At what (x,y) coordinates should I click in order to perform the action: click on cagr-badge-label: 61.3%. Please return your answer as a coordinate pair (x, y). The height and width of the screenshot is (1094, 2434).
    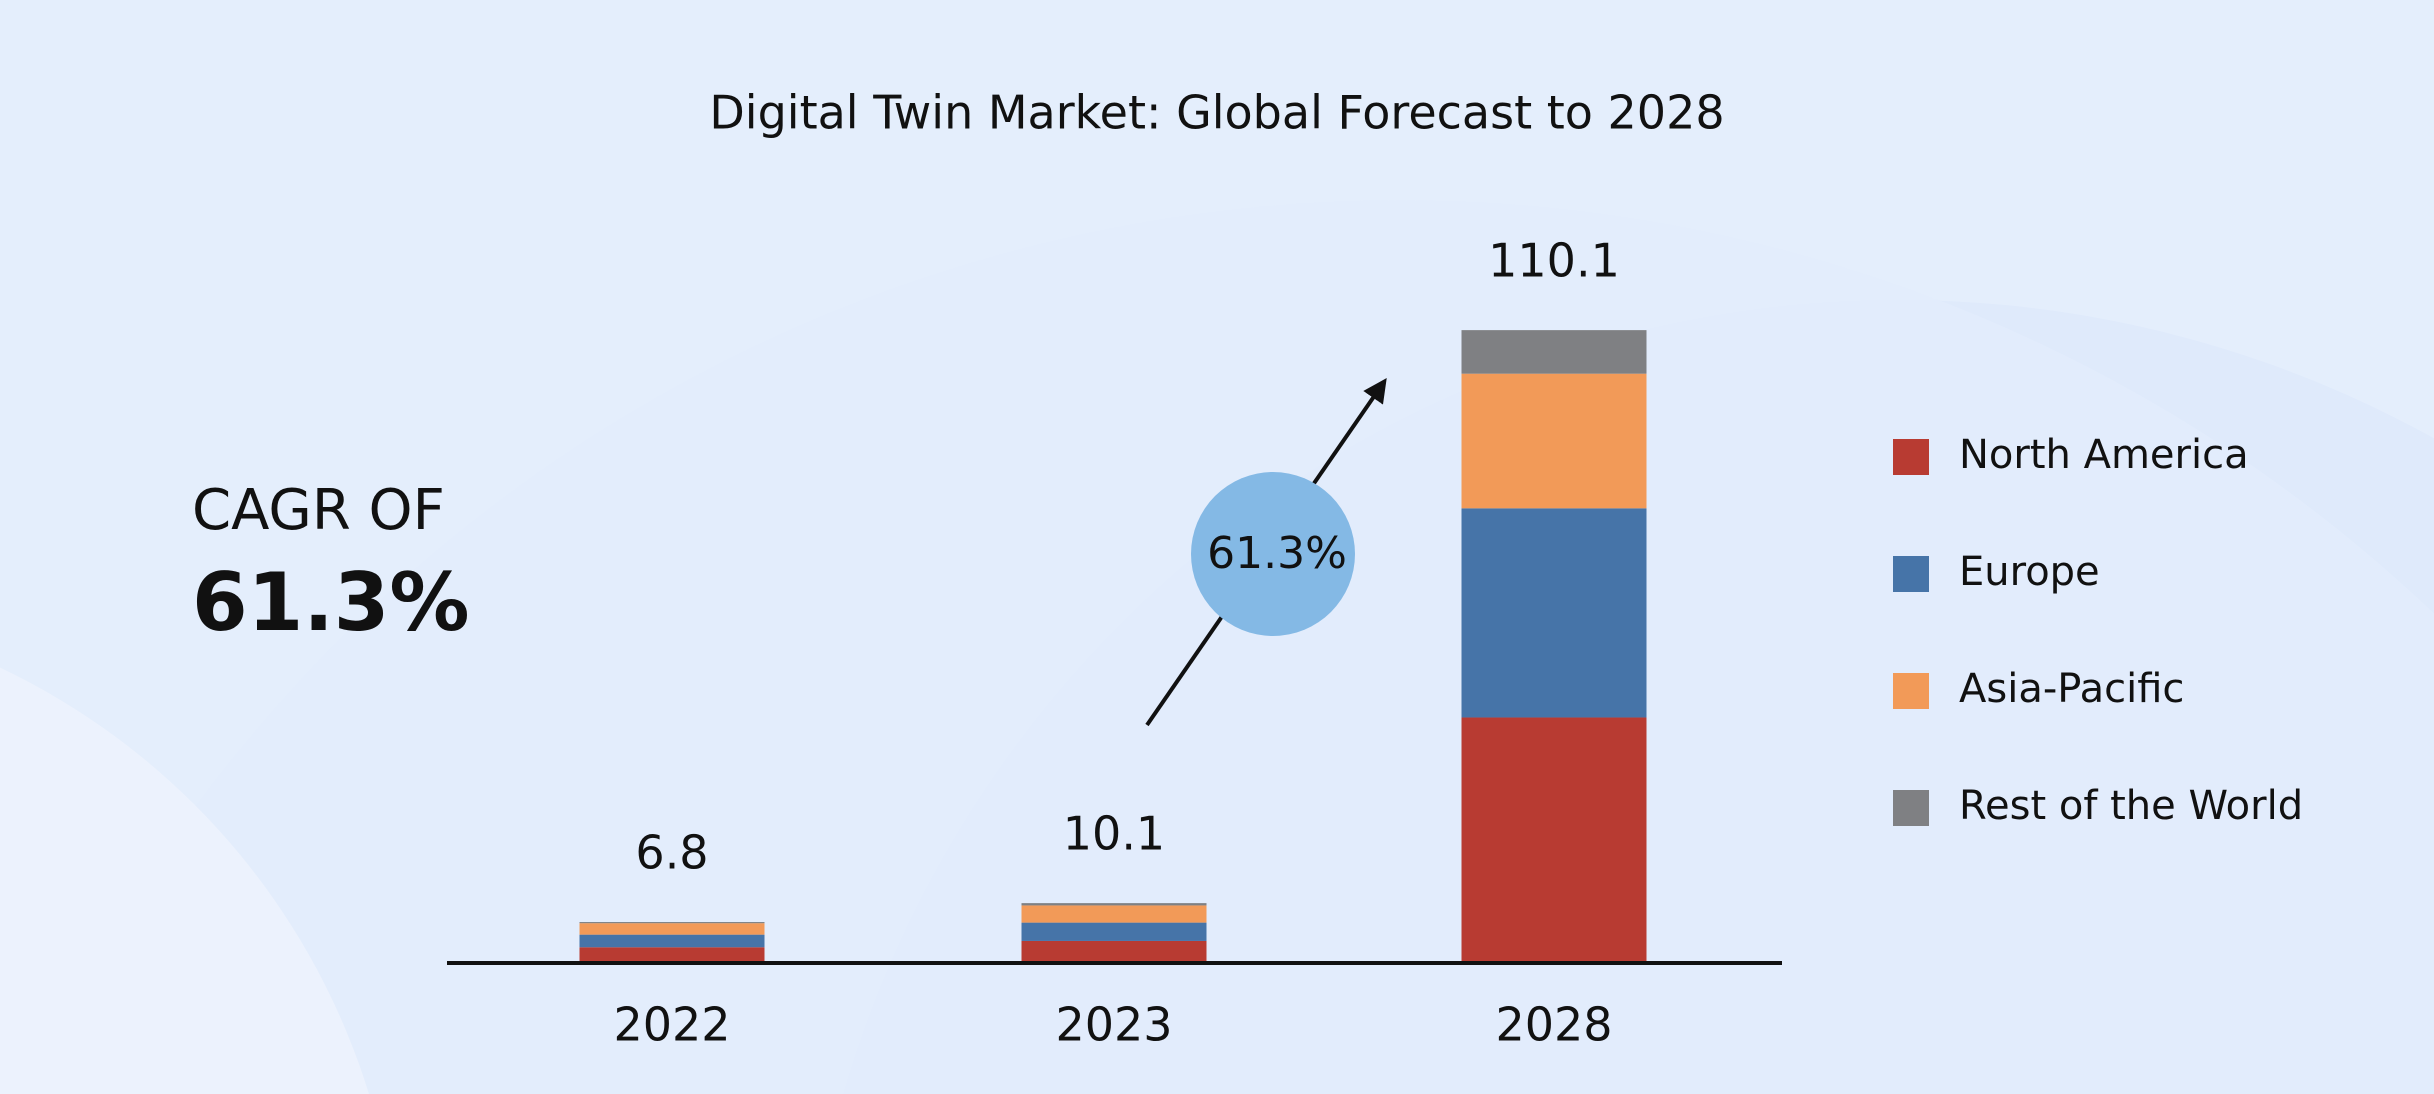
    Looking at the image, I should click on (1277, 553).